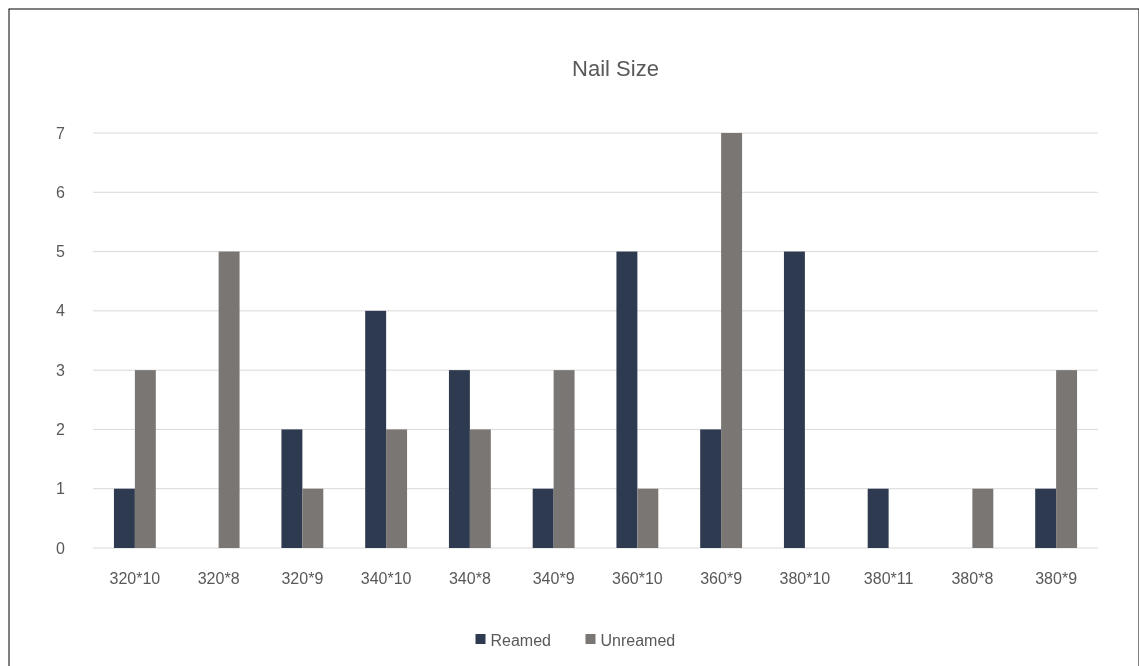  What do you see at coordinates (61, 548) in the screenshot?
I see `y-tick-label: 0` at bounding box center [61, 548].